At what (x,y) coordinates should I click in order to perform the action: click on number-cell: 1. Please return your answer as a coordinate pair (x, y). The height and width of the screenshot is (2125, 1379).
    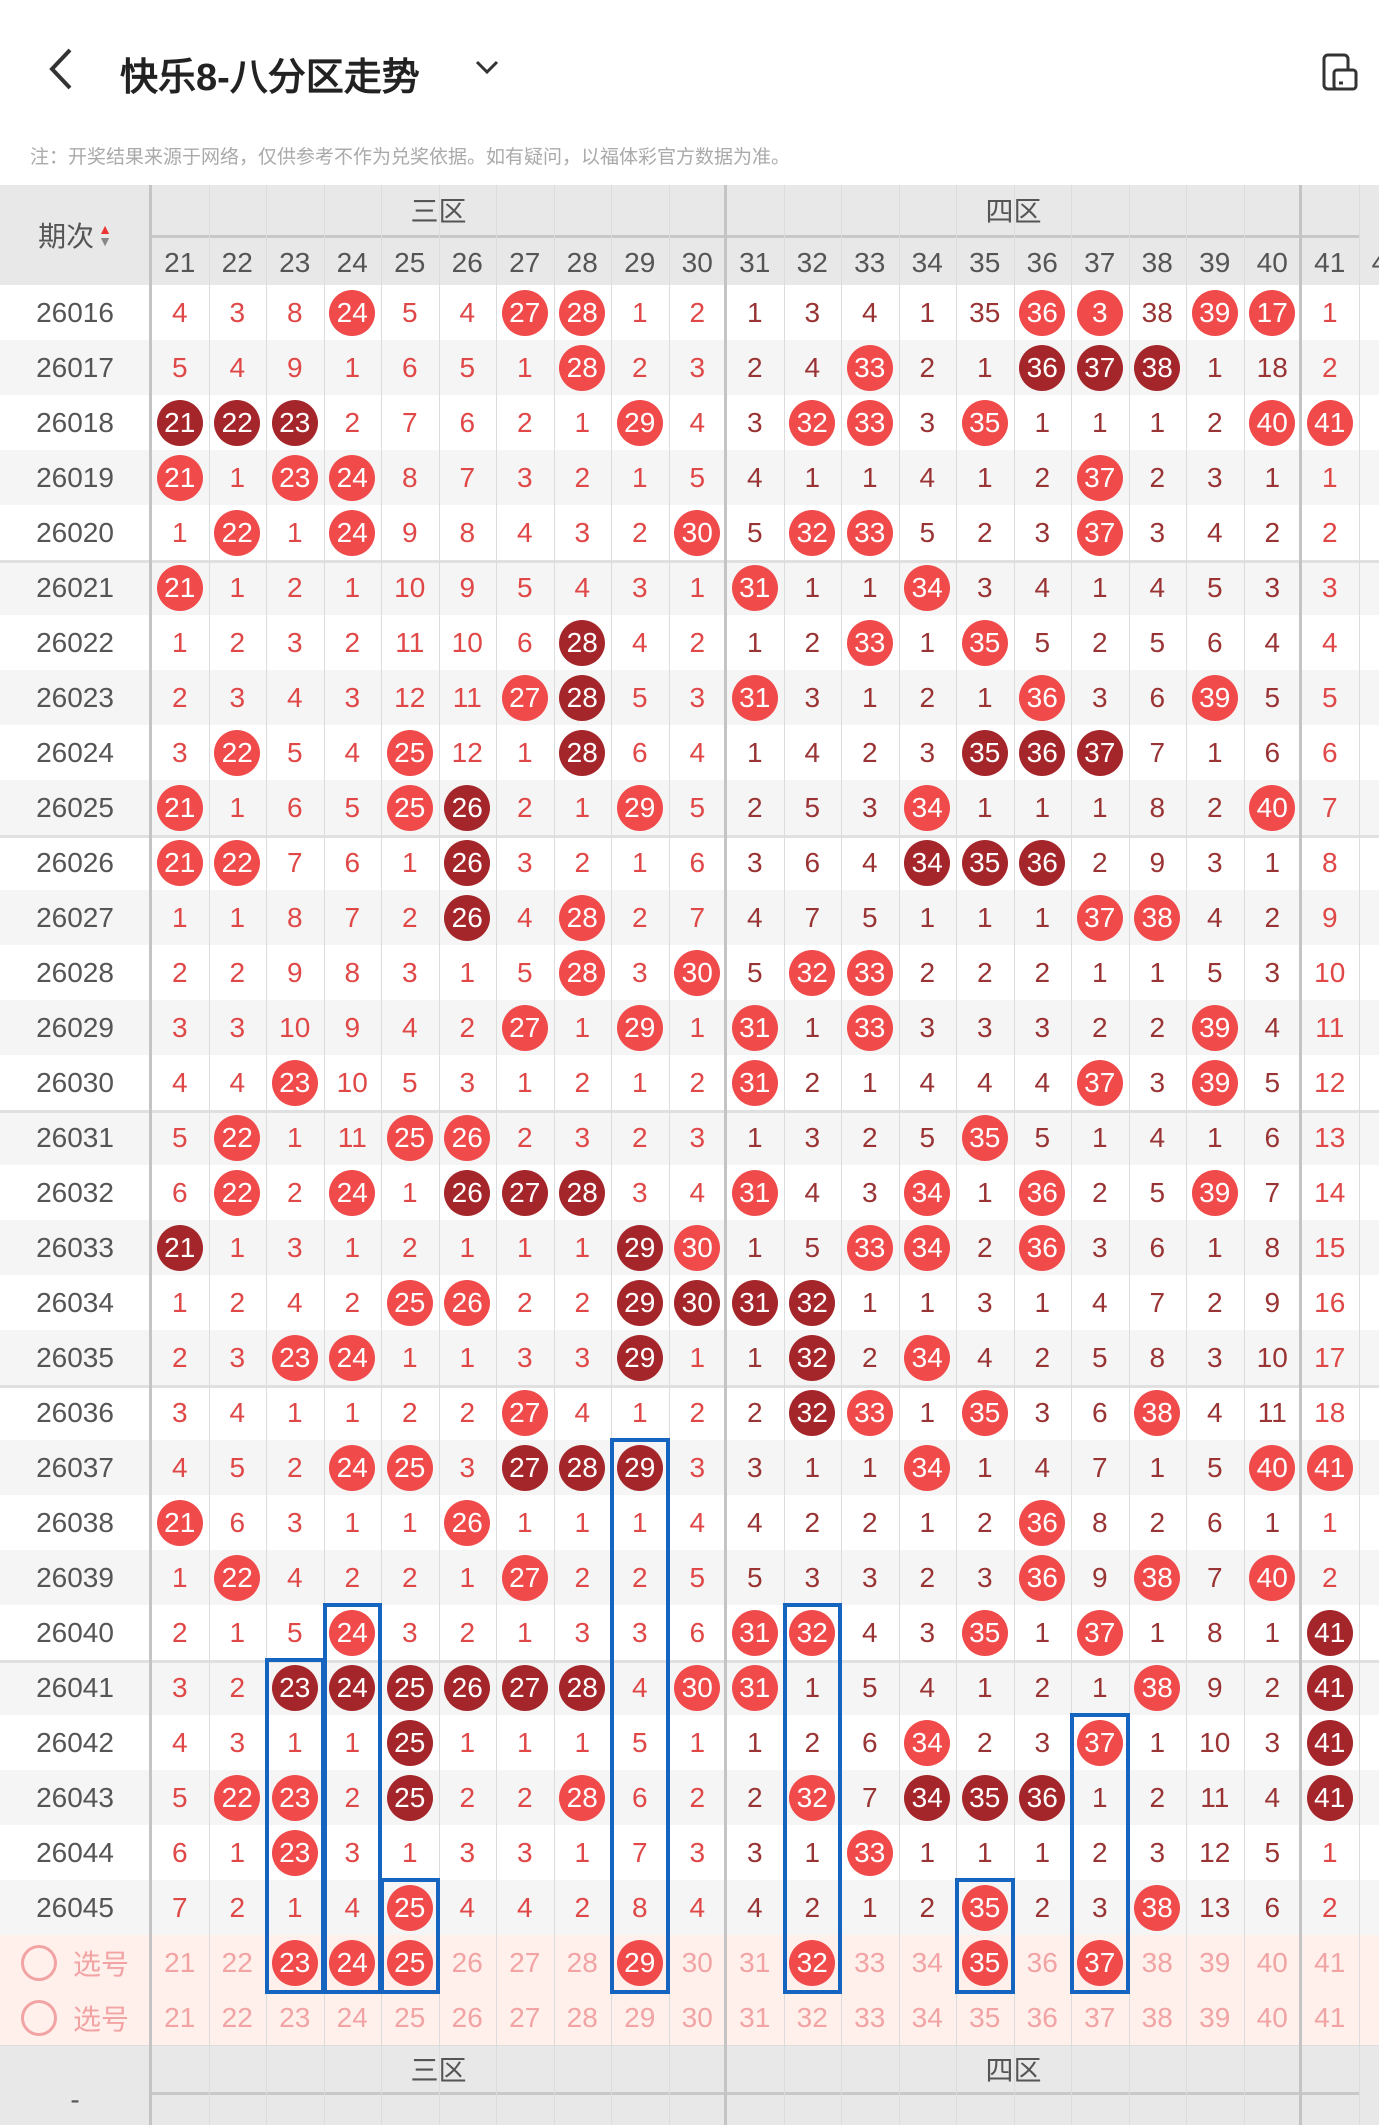
    Looking at the image, I should click on (870, 1082).